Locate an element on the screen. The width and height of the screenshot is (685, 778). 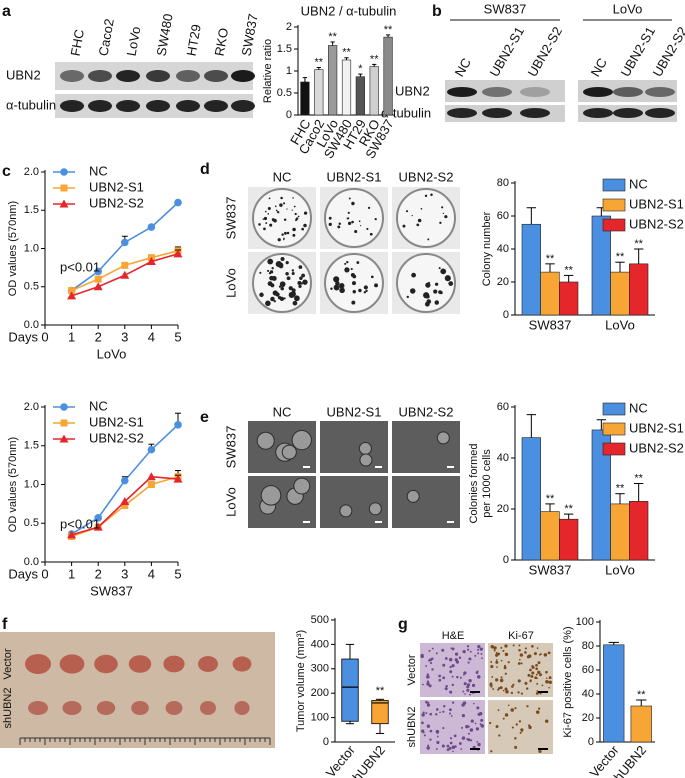
legend-swatch is located at coordinates (614, 429).